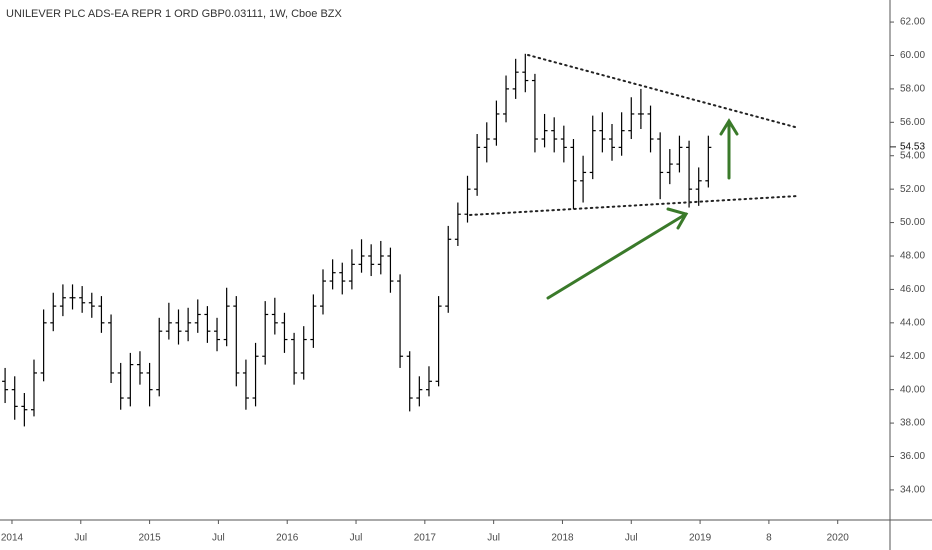 The height and width of the screenshot is (550, 932). I want to click on y-tick-label: 60.00, so click(912, 55).